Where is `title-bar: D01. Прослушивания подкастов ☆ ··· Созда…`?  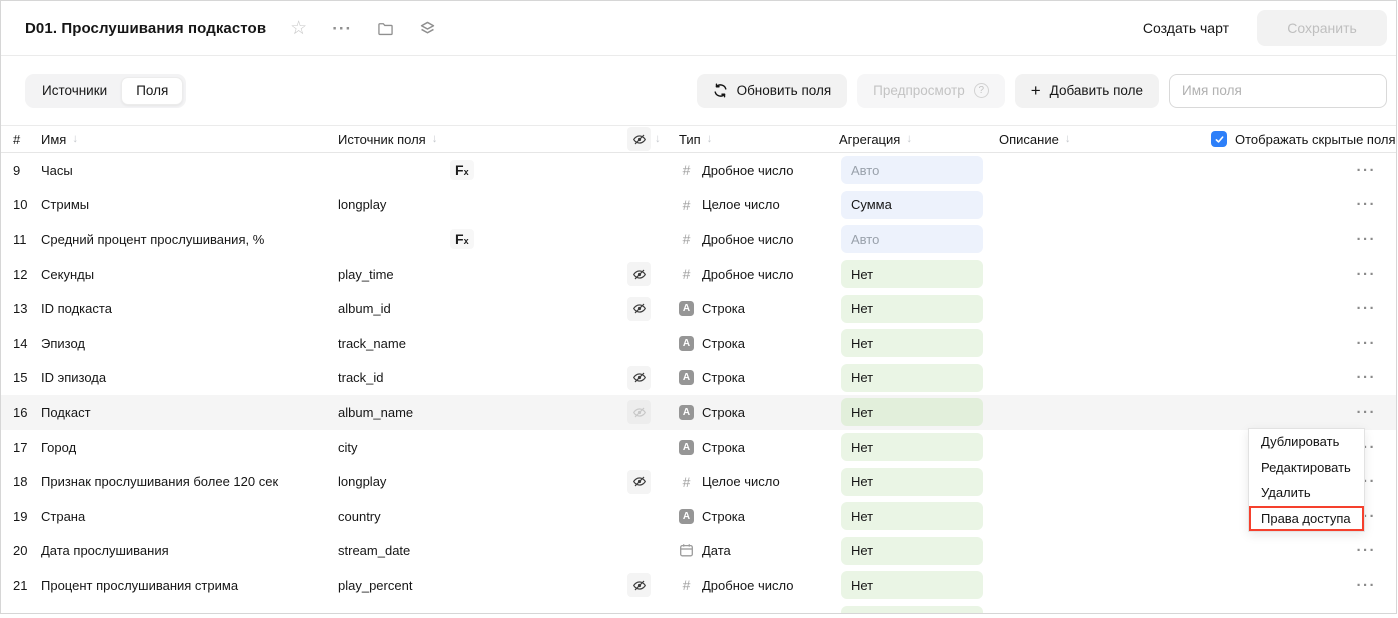
title-bar: D01. Прослушивания подкастов ☆ ··· Созда… is located at coordinates (698, 28).